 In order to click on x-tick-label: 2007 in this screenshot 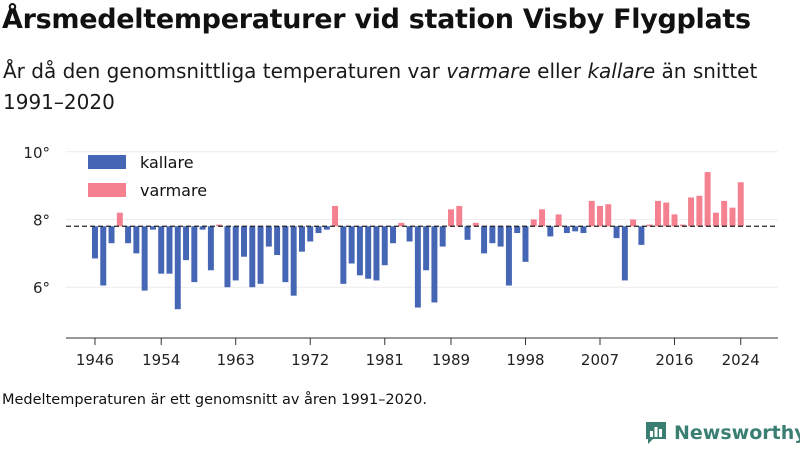, I will do `click(600, 360)`.